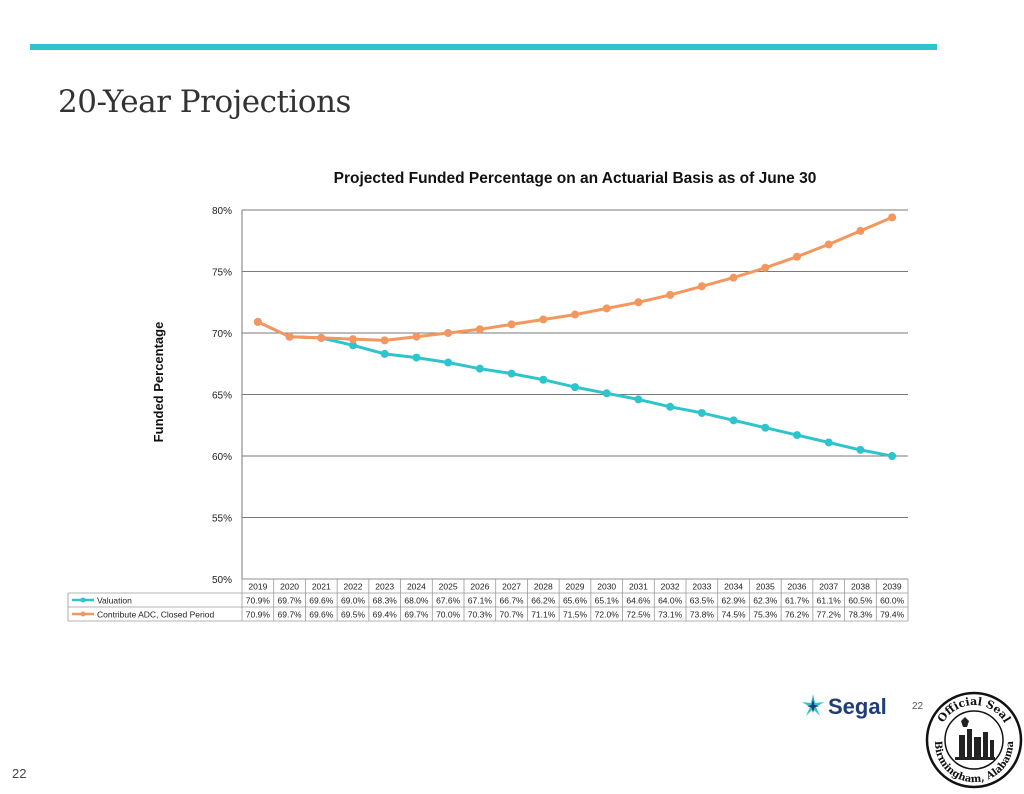 This screenshot has width=1024, height=794. I want to click on y-tick-label: 55%, so click(222, 519).